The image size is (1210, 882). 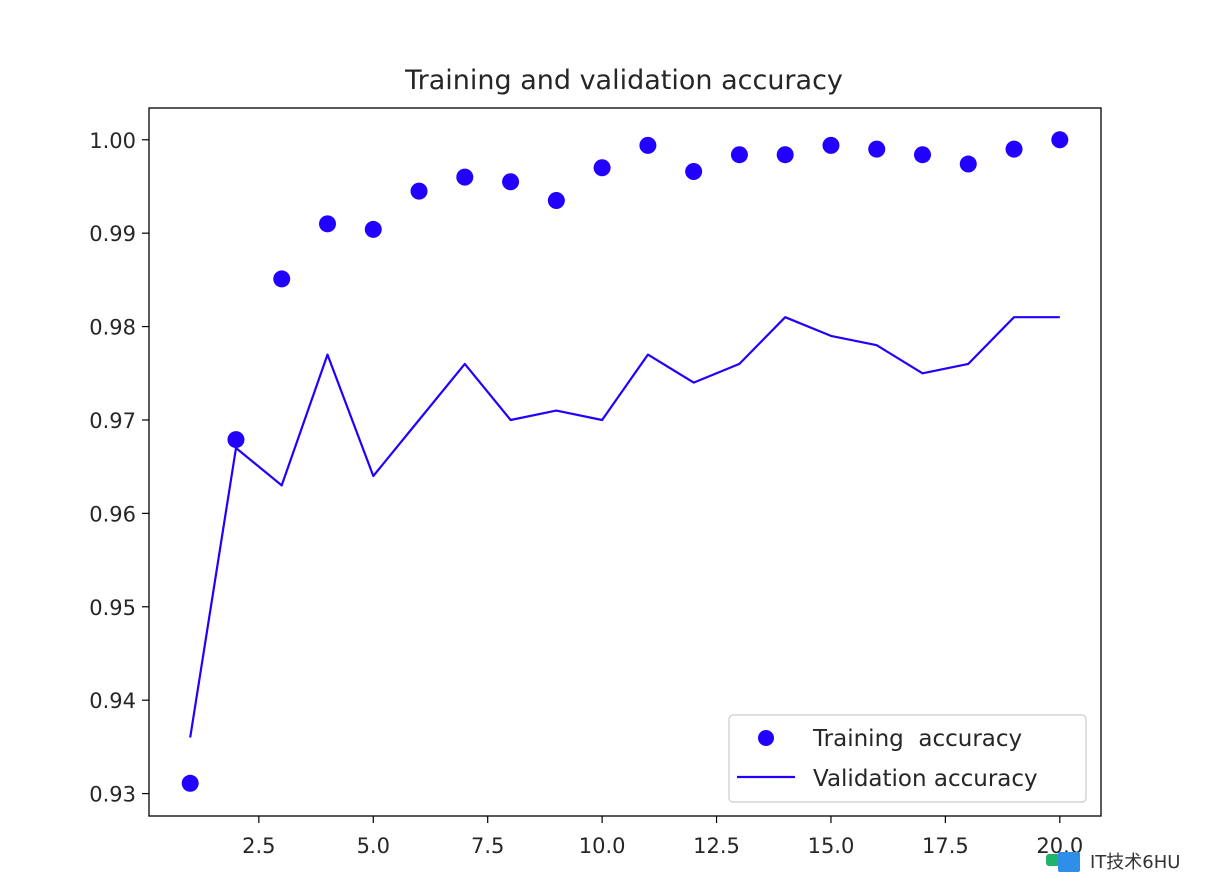 What do you see at coordinates (112, 421) in the screenshot?
I see `y-tick-label: 0.97` at bounding box center [112, 421].